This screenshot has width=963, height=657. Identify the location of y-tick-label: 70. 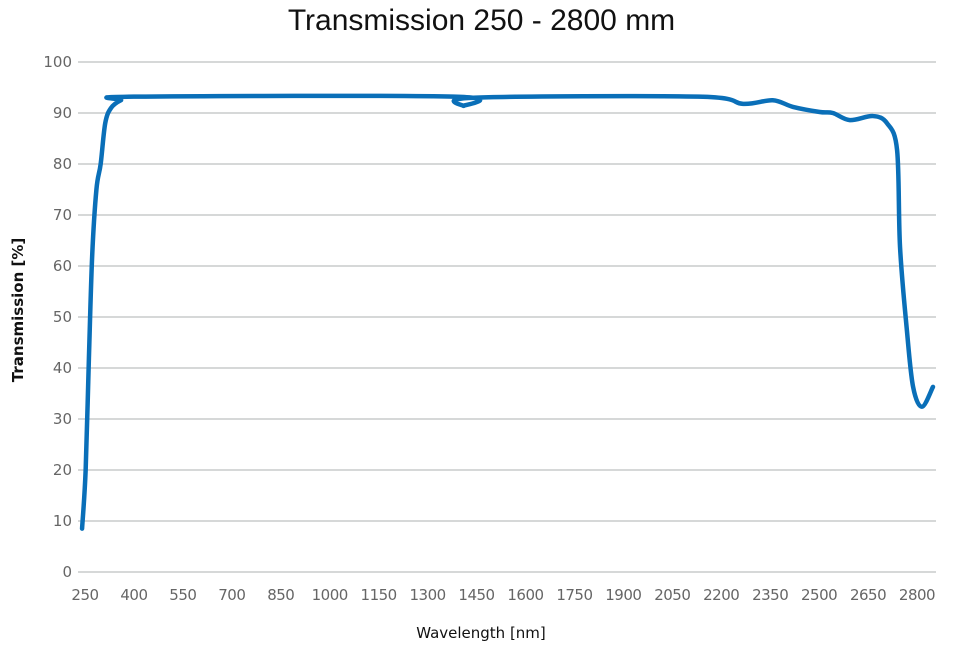
(62, 215).